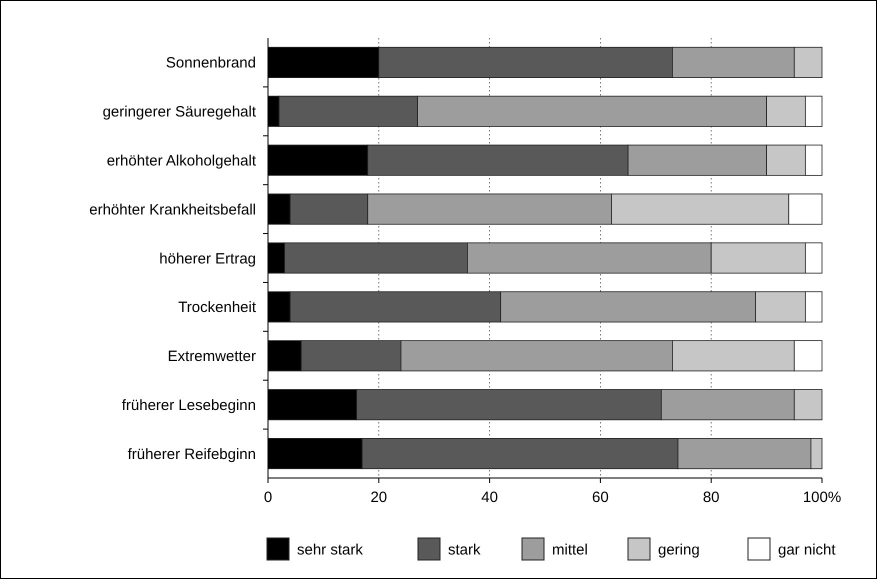 The height and width of the screenshot is (579, 877). I want to click on x-tick-label: 0, so click(268, 497).